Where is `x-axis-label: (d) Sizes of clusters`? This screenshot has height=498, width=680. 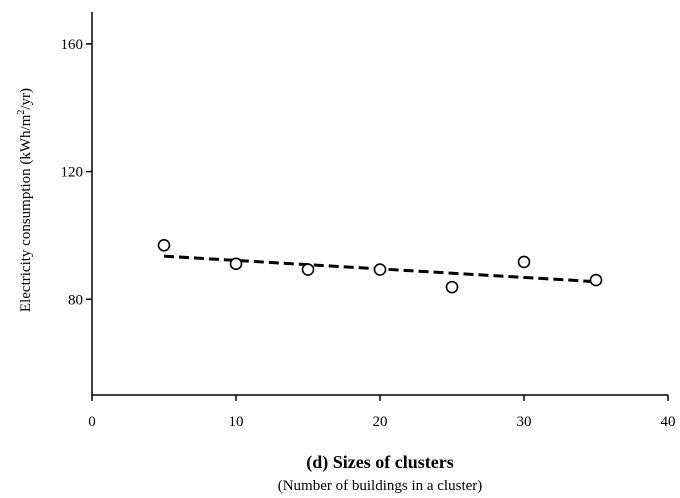
x-axis-label: (d) Sizes of clusters is located at coordinates (379, 462).